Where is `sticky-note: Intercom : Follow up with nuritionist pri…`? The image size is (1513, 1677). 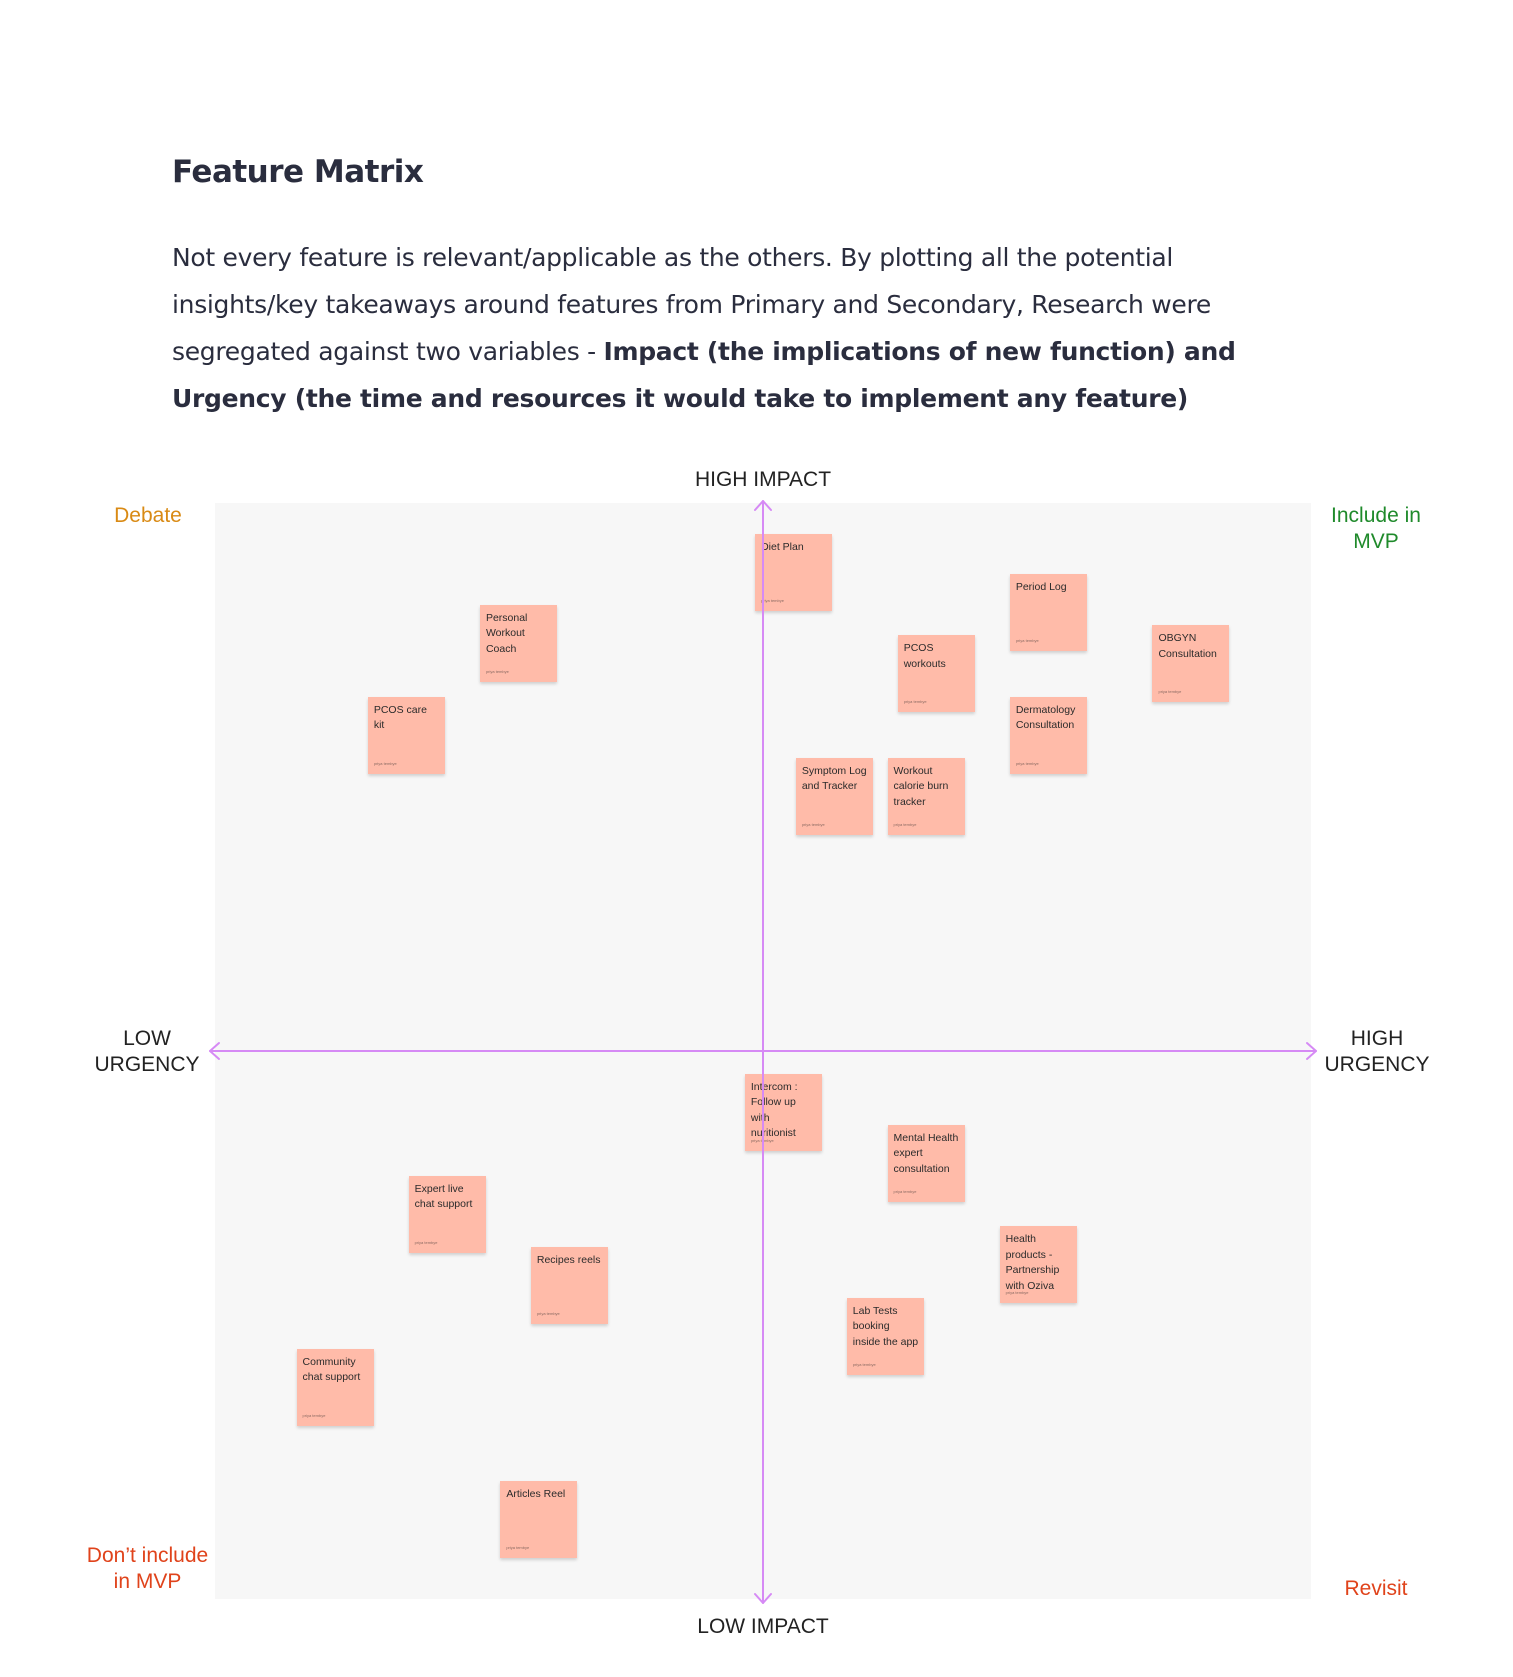
sticky-note: Intercom : Follow up with nuritionist pri… is located at coordinates (783, 1112).